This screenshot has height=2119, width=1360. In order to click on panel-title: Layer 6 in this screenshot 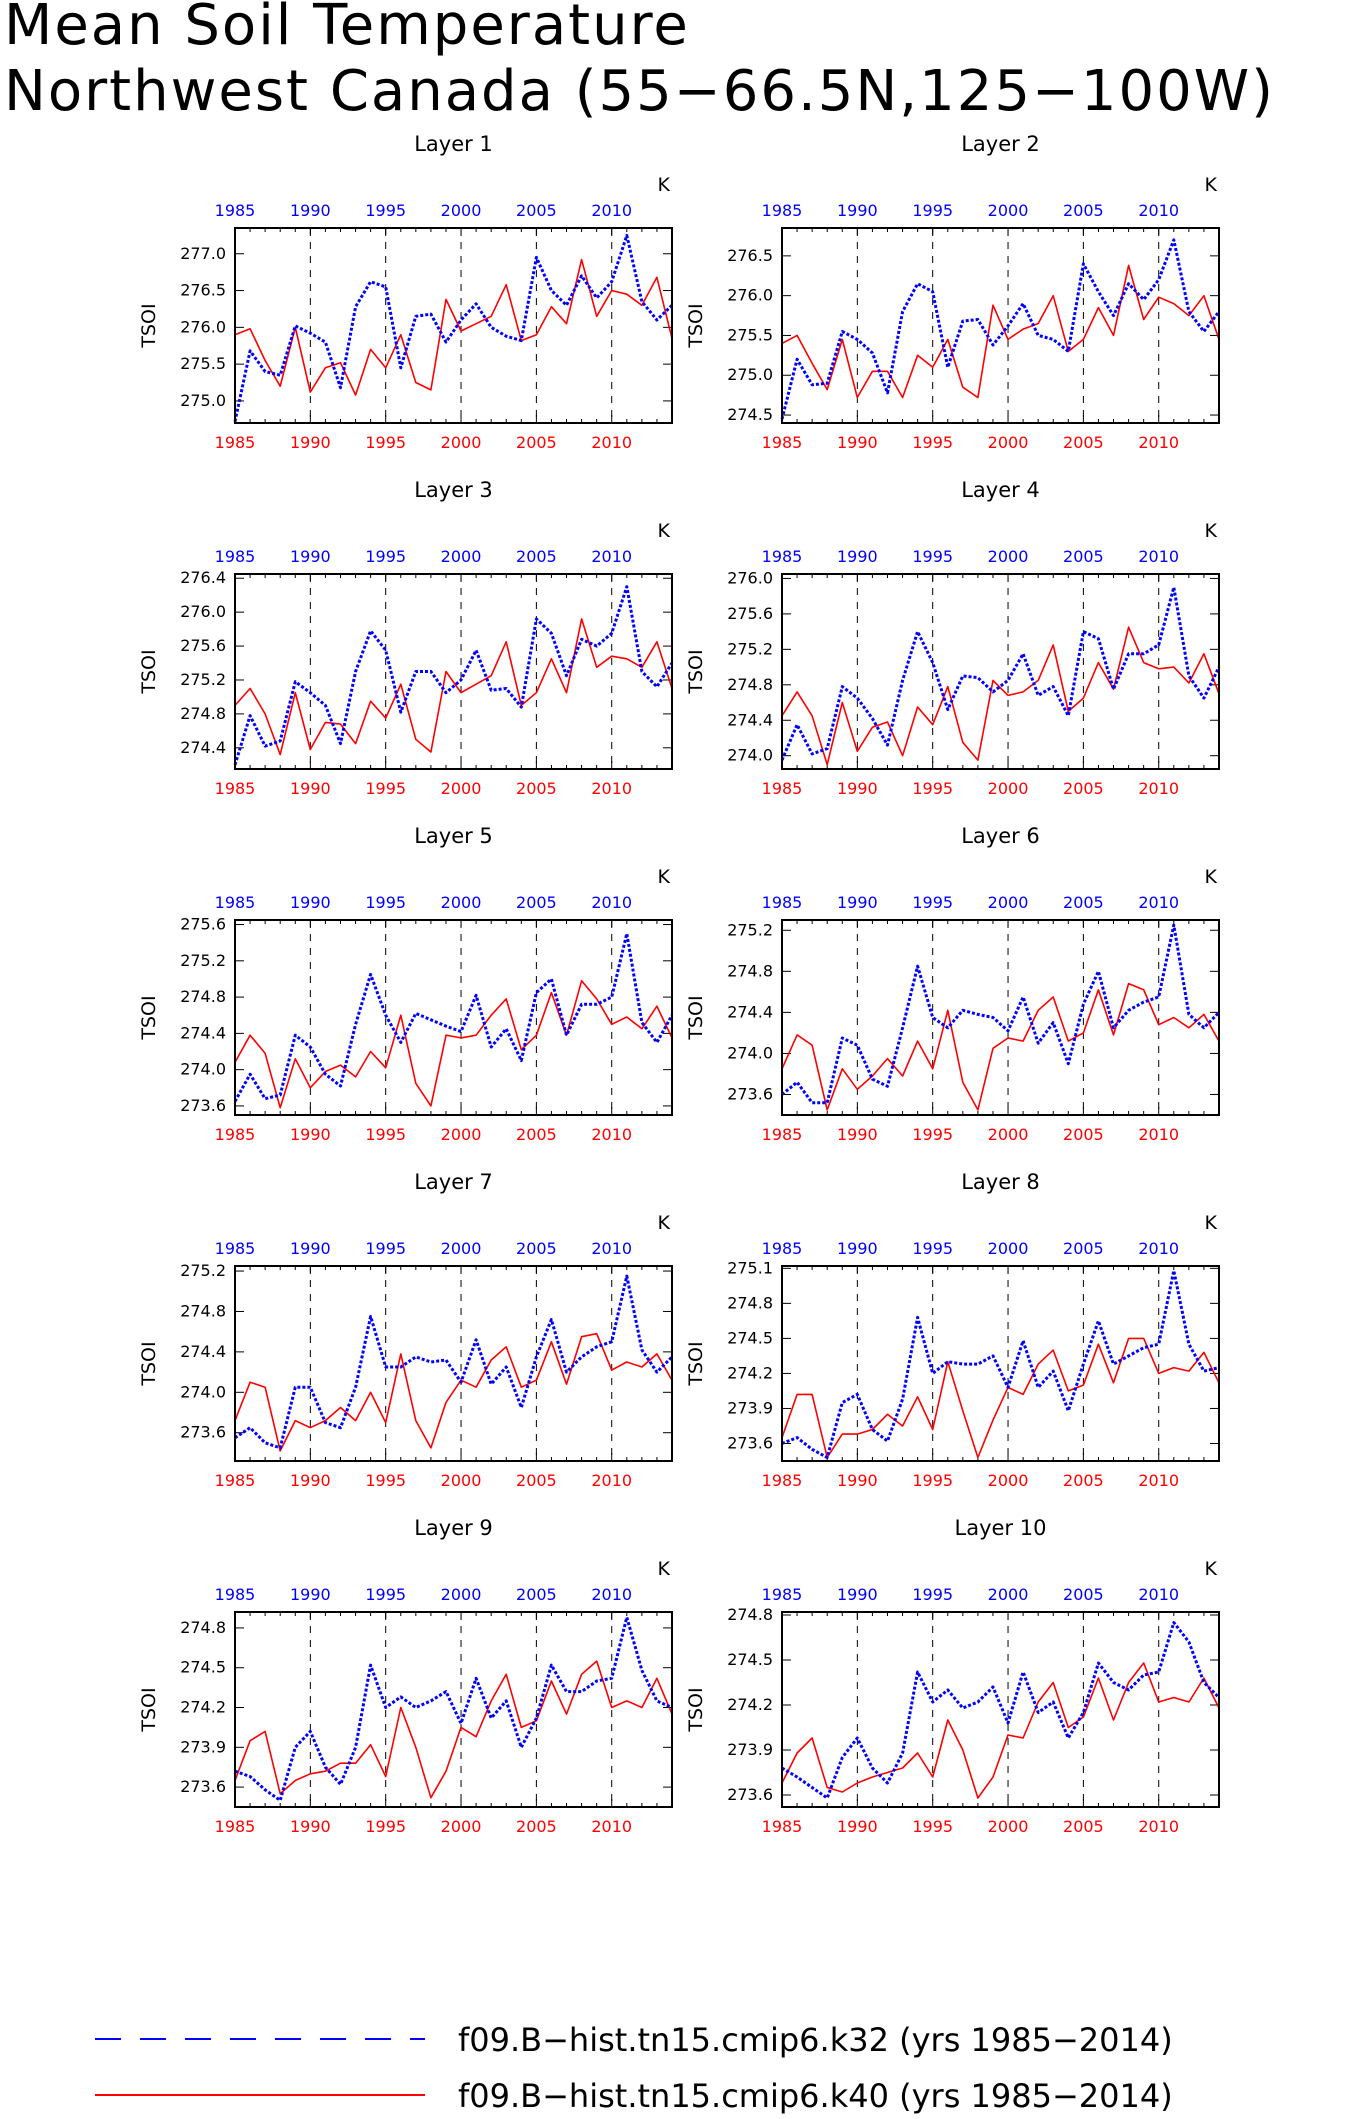, I will do `click(1000, 836)`.